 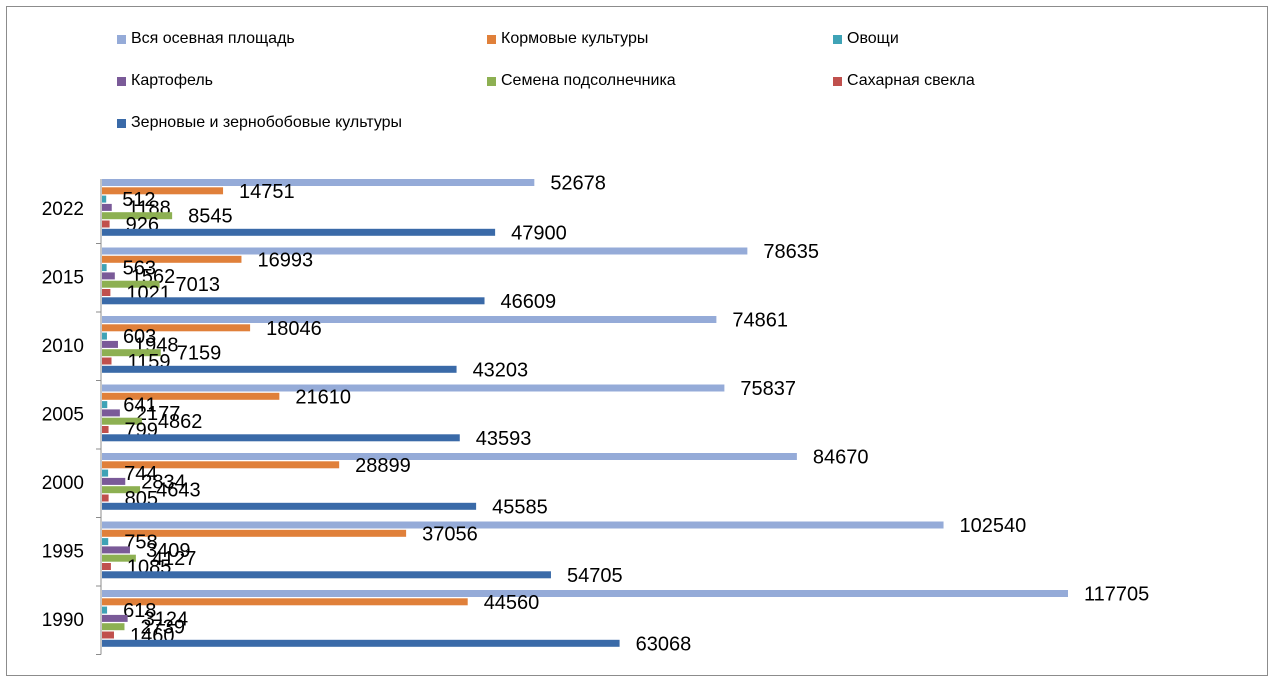 What do you see at coordinates (595, 576) in the screenshot?
I see `data-label: 54705` at bounding box center [595, 576].